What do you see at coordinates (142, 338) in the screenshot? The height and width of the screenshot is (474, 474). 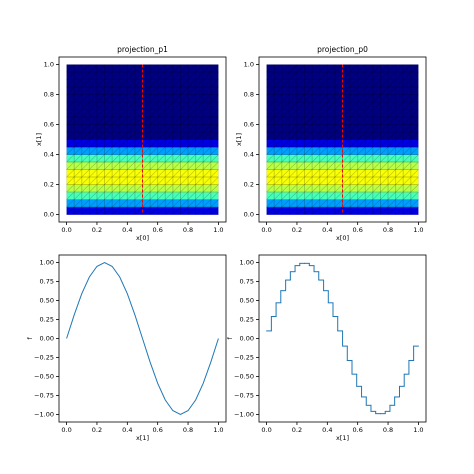 I see `line` at bounding box center [142, 338].